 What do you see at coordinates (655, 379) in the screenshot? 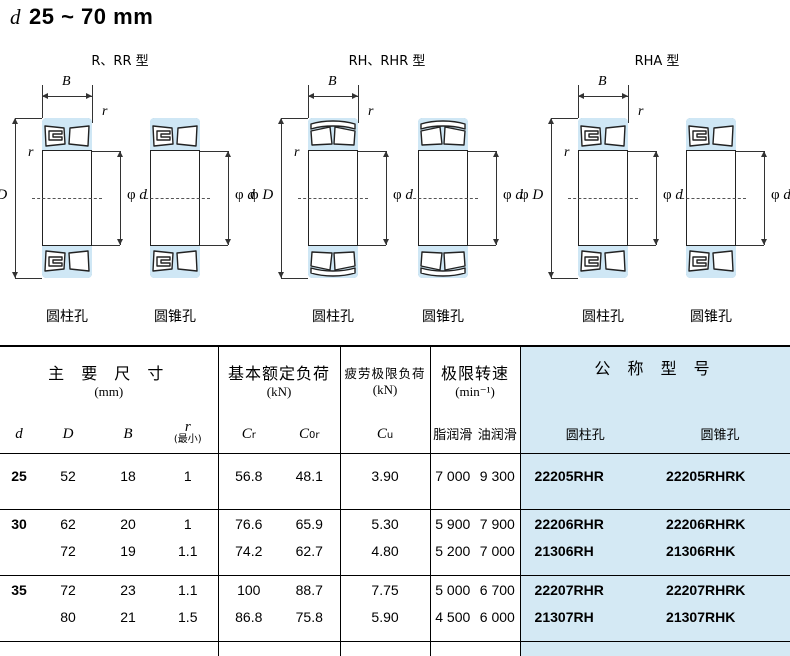
I see `table-header-group-4: 公 称 型 号` at bounding box center [655, 379].